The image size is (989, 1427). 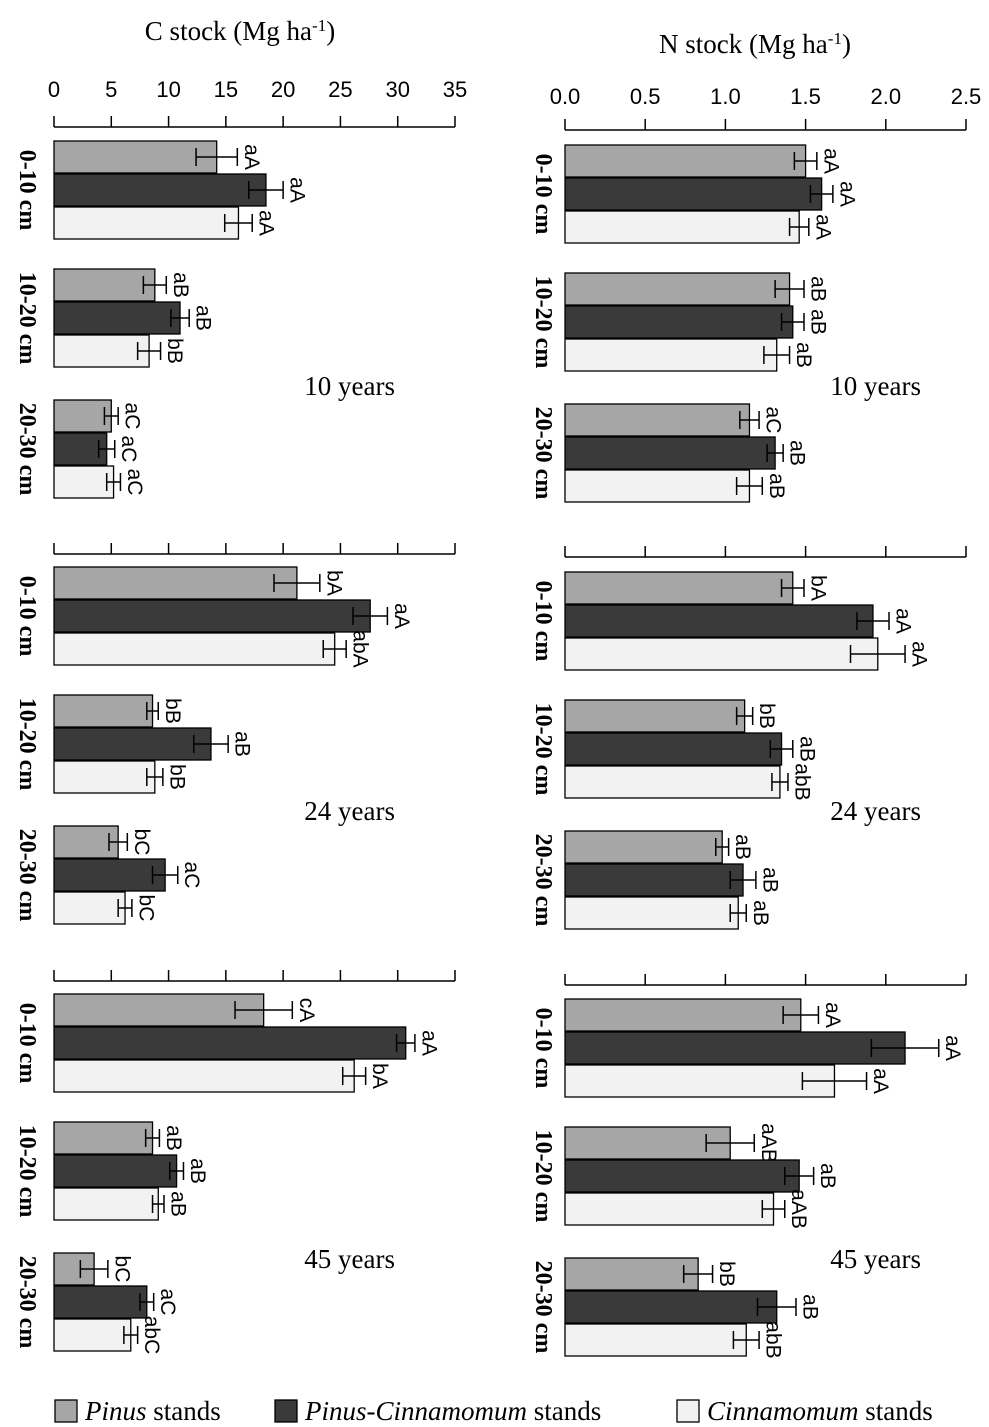 I want to click on significance-label: cA, so click(x=306, y=1010).